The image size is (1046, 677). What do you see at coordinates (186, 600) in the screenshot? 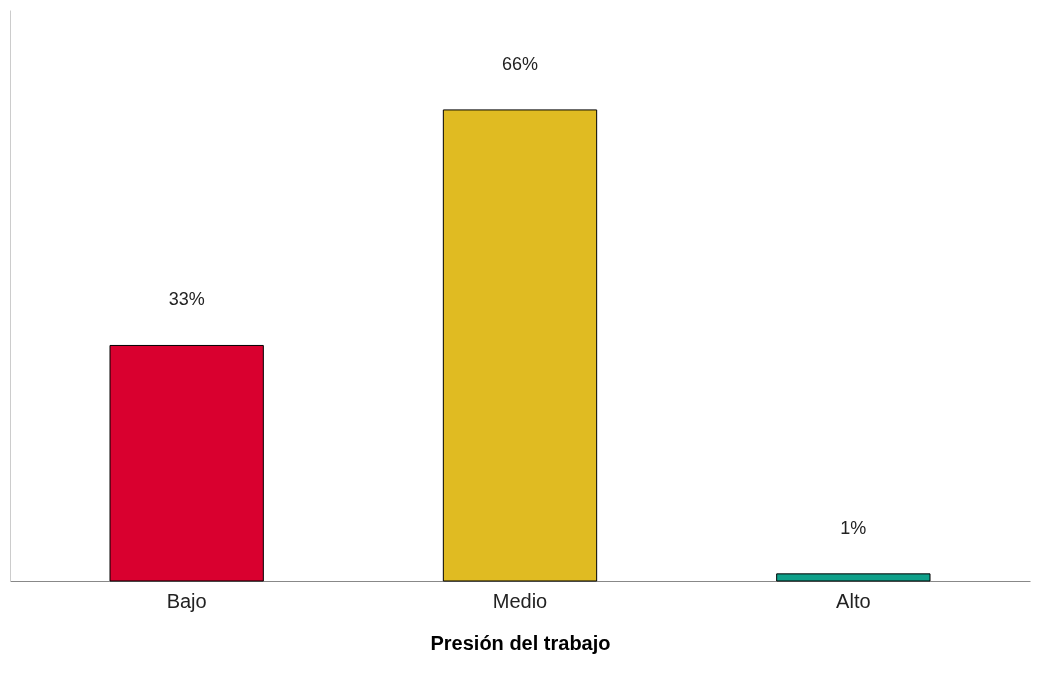
I see `x-tick-label: Bajo` at bounding box center [186, 600].